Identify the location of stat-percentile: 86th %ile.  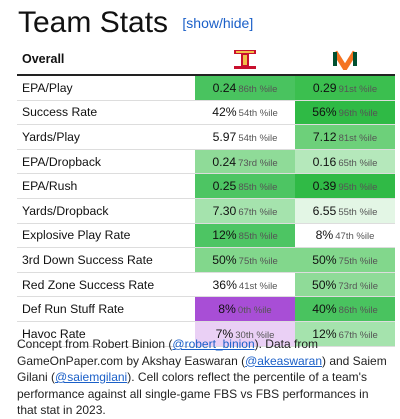
(258, 89).